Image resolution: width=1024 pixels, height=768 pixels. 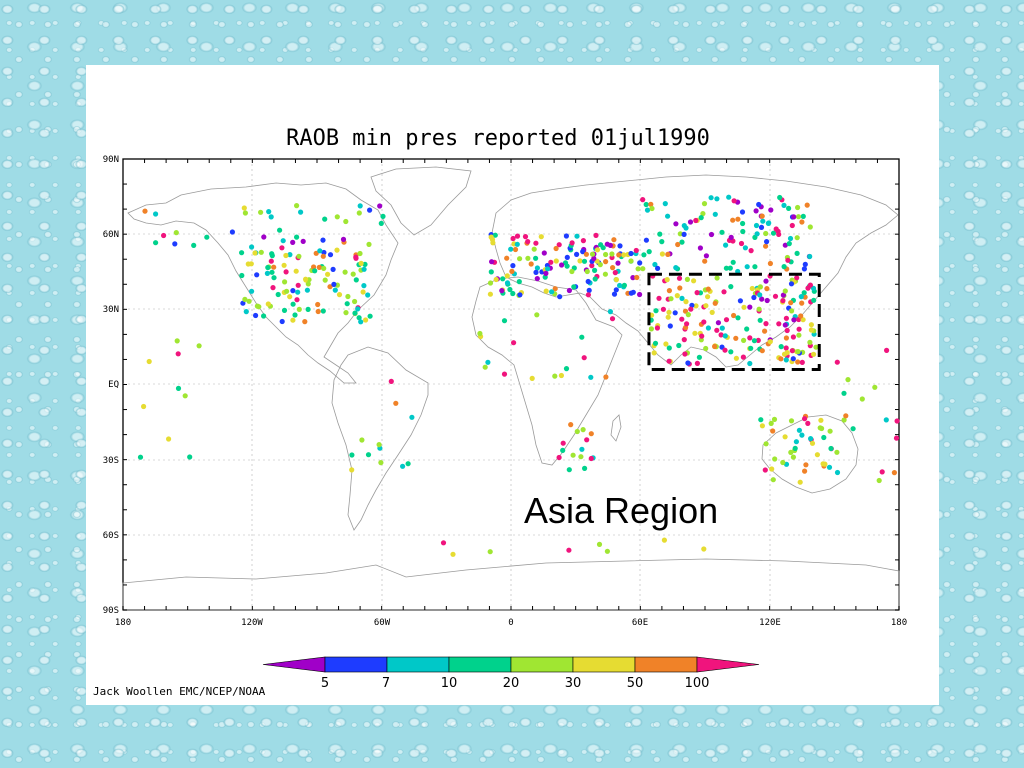 I want to click on lat-label-60n: 60N, so click(x=111, y=235).